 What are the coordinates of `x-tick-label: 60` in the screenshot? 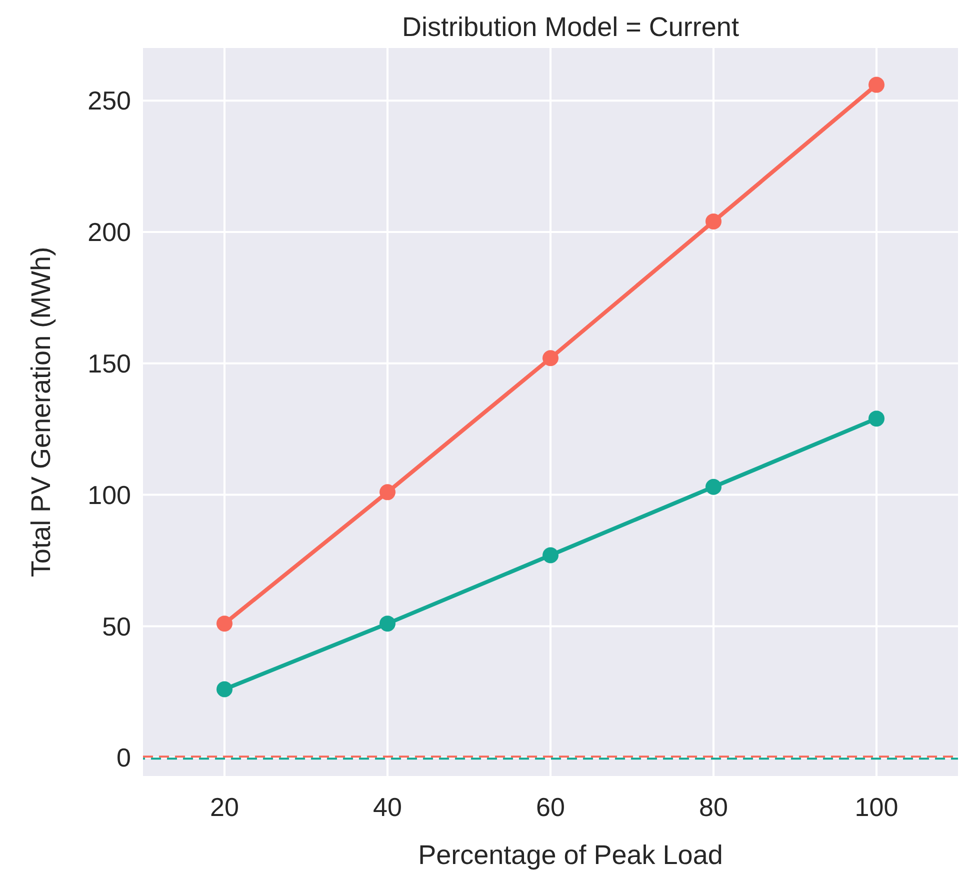 It's located at (550, 807).